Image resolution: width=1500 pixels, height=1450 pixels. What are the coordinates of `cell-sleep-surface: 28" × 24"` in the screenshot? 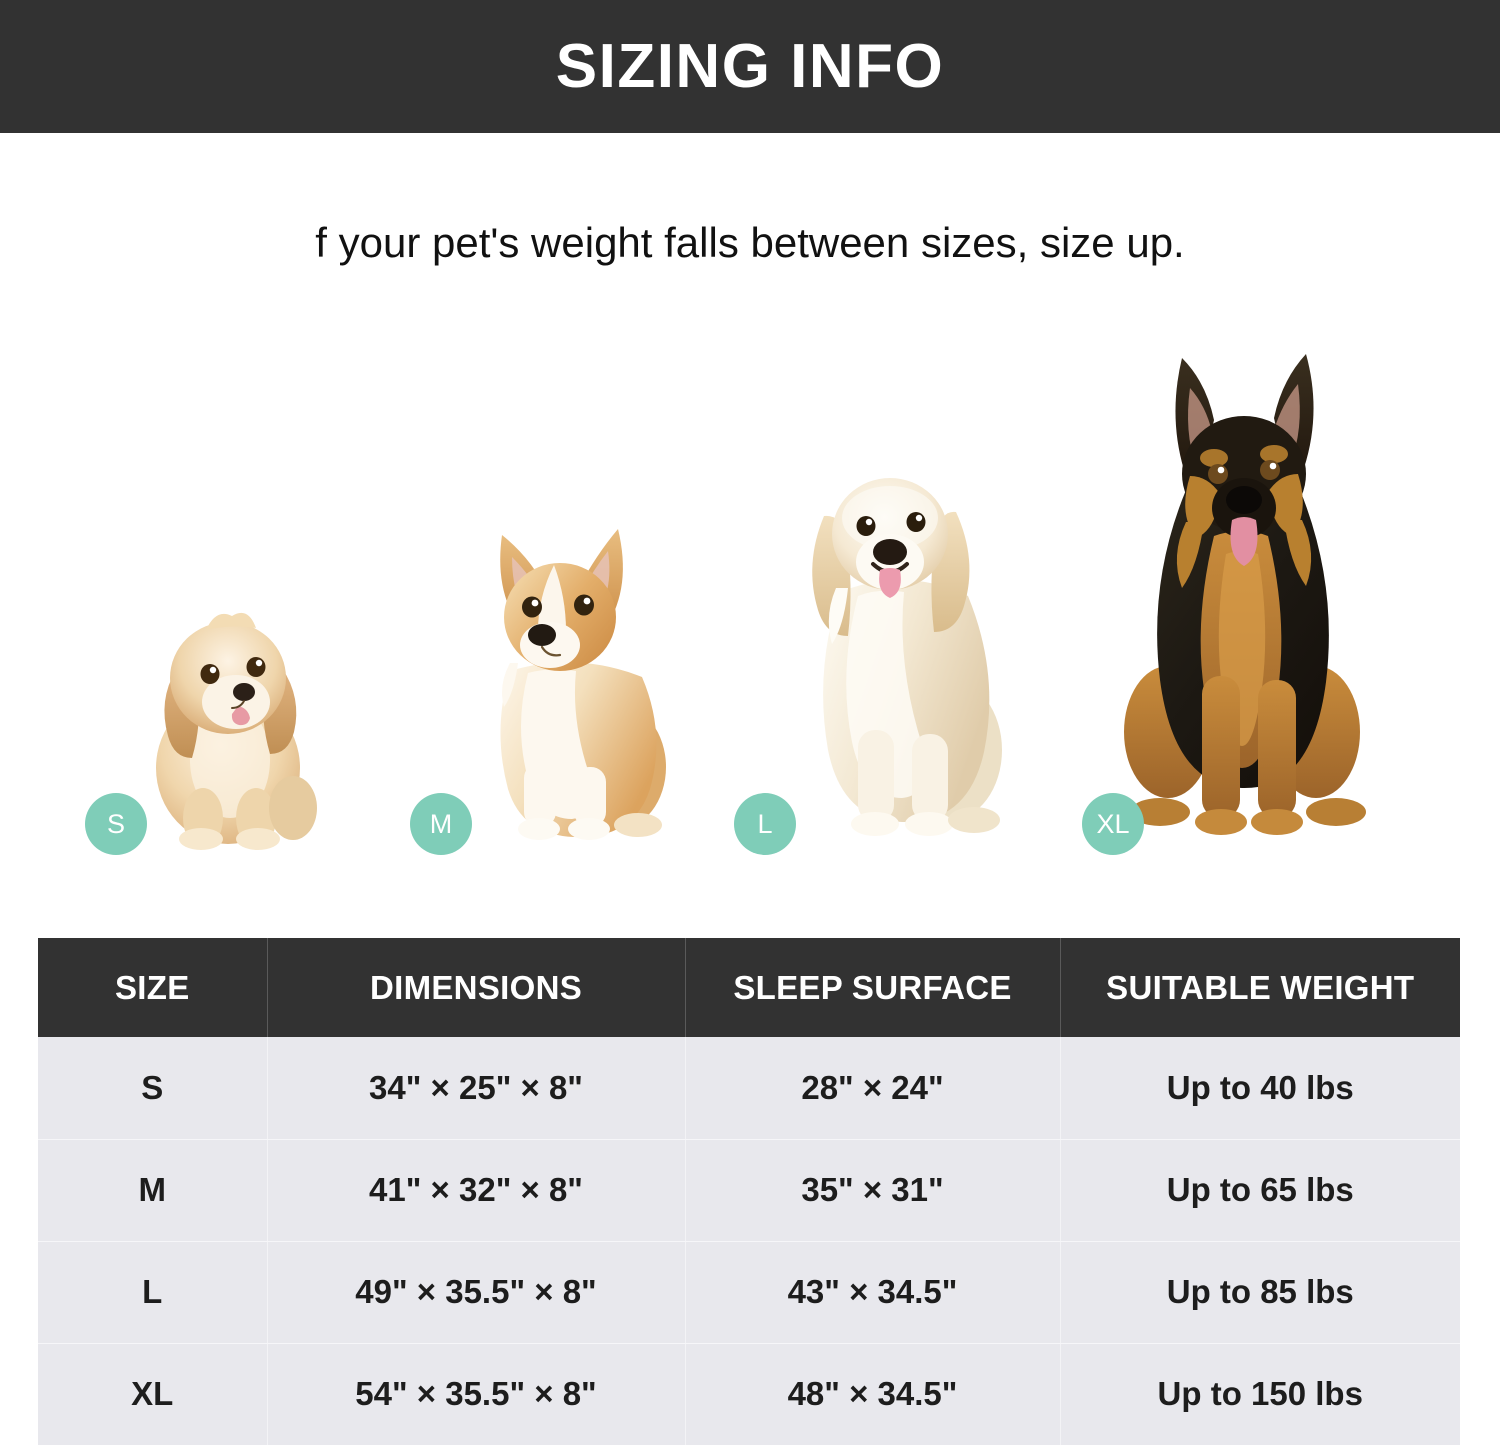 It's located at (873, 1088).